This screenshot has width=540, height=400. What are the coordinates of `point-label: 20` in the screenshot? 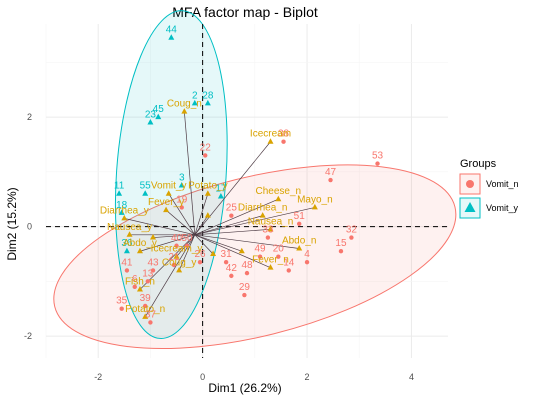 It's located at (279, 249).